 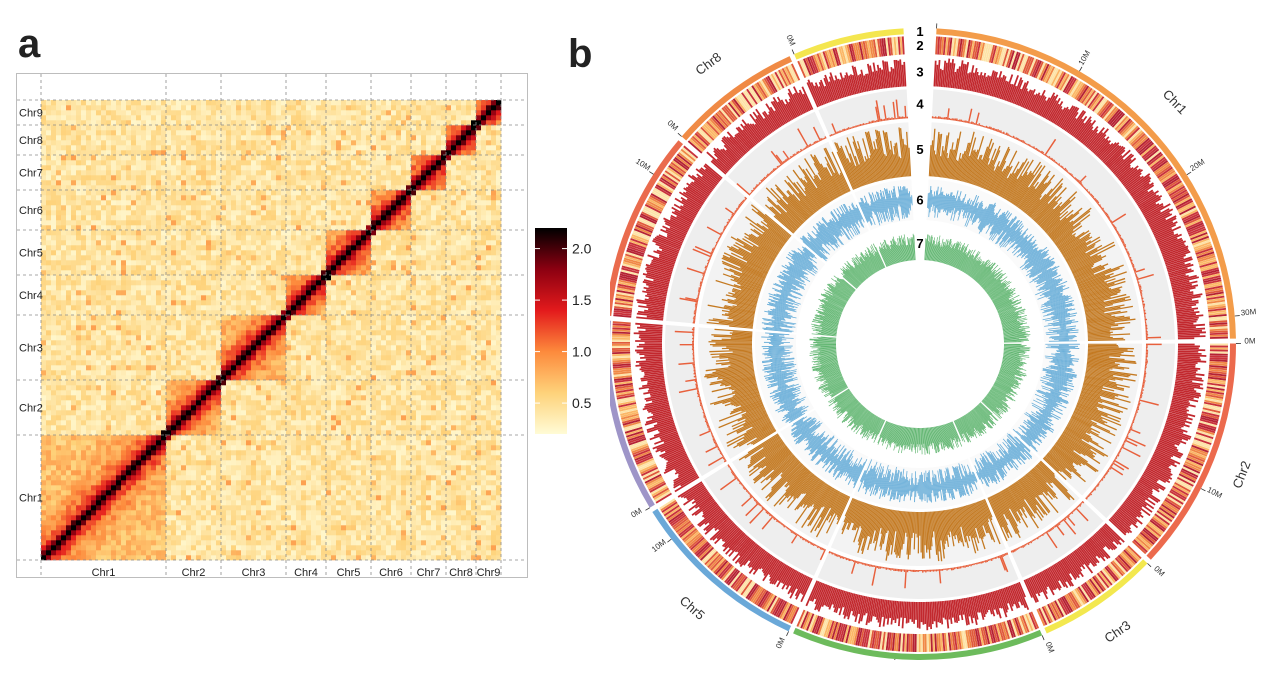 I want to click on y-tick-label-chr7: Chr7, so click(x=31, y=174).